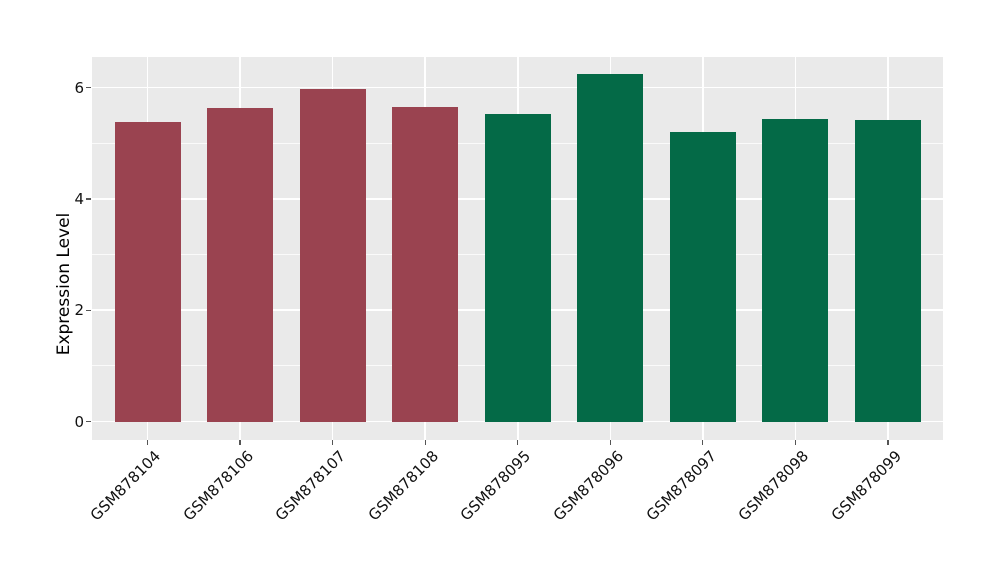 This screenshot has width=1000, height=580. Describe the element at coordinates (240, 442) in the screenshot. I see `x-tick-mark-GSM878106` at that location.